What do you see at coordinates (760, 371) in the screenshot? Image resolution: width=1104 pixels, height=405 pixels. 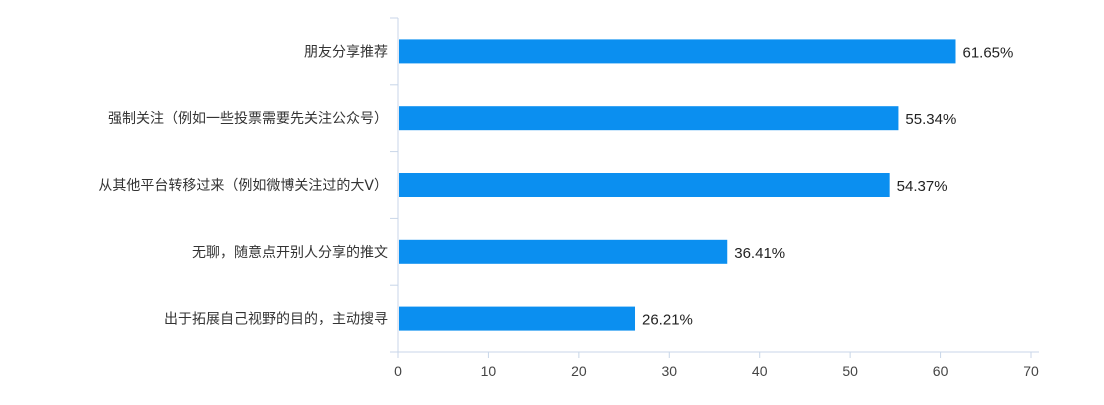 I see `x-tick-label: 40` at bounding box center [760, 371].